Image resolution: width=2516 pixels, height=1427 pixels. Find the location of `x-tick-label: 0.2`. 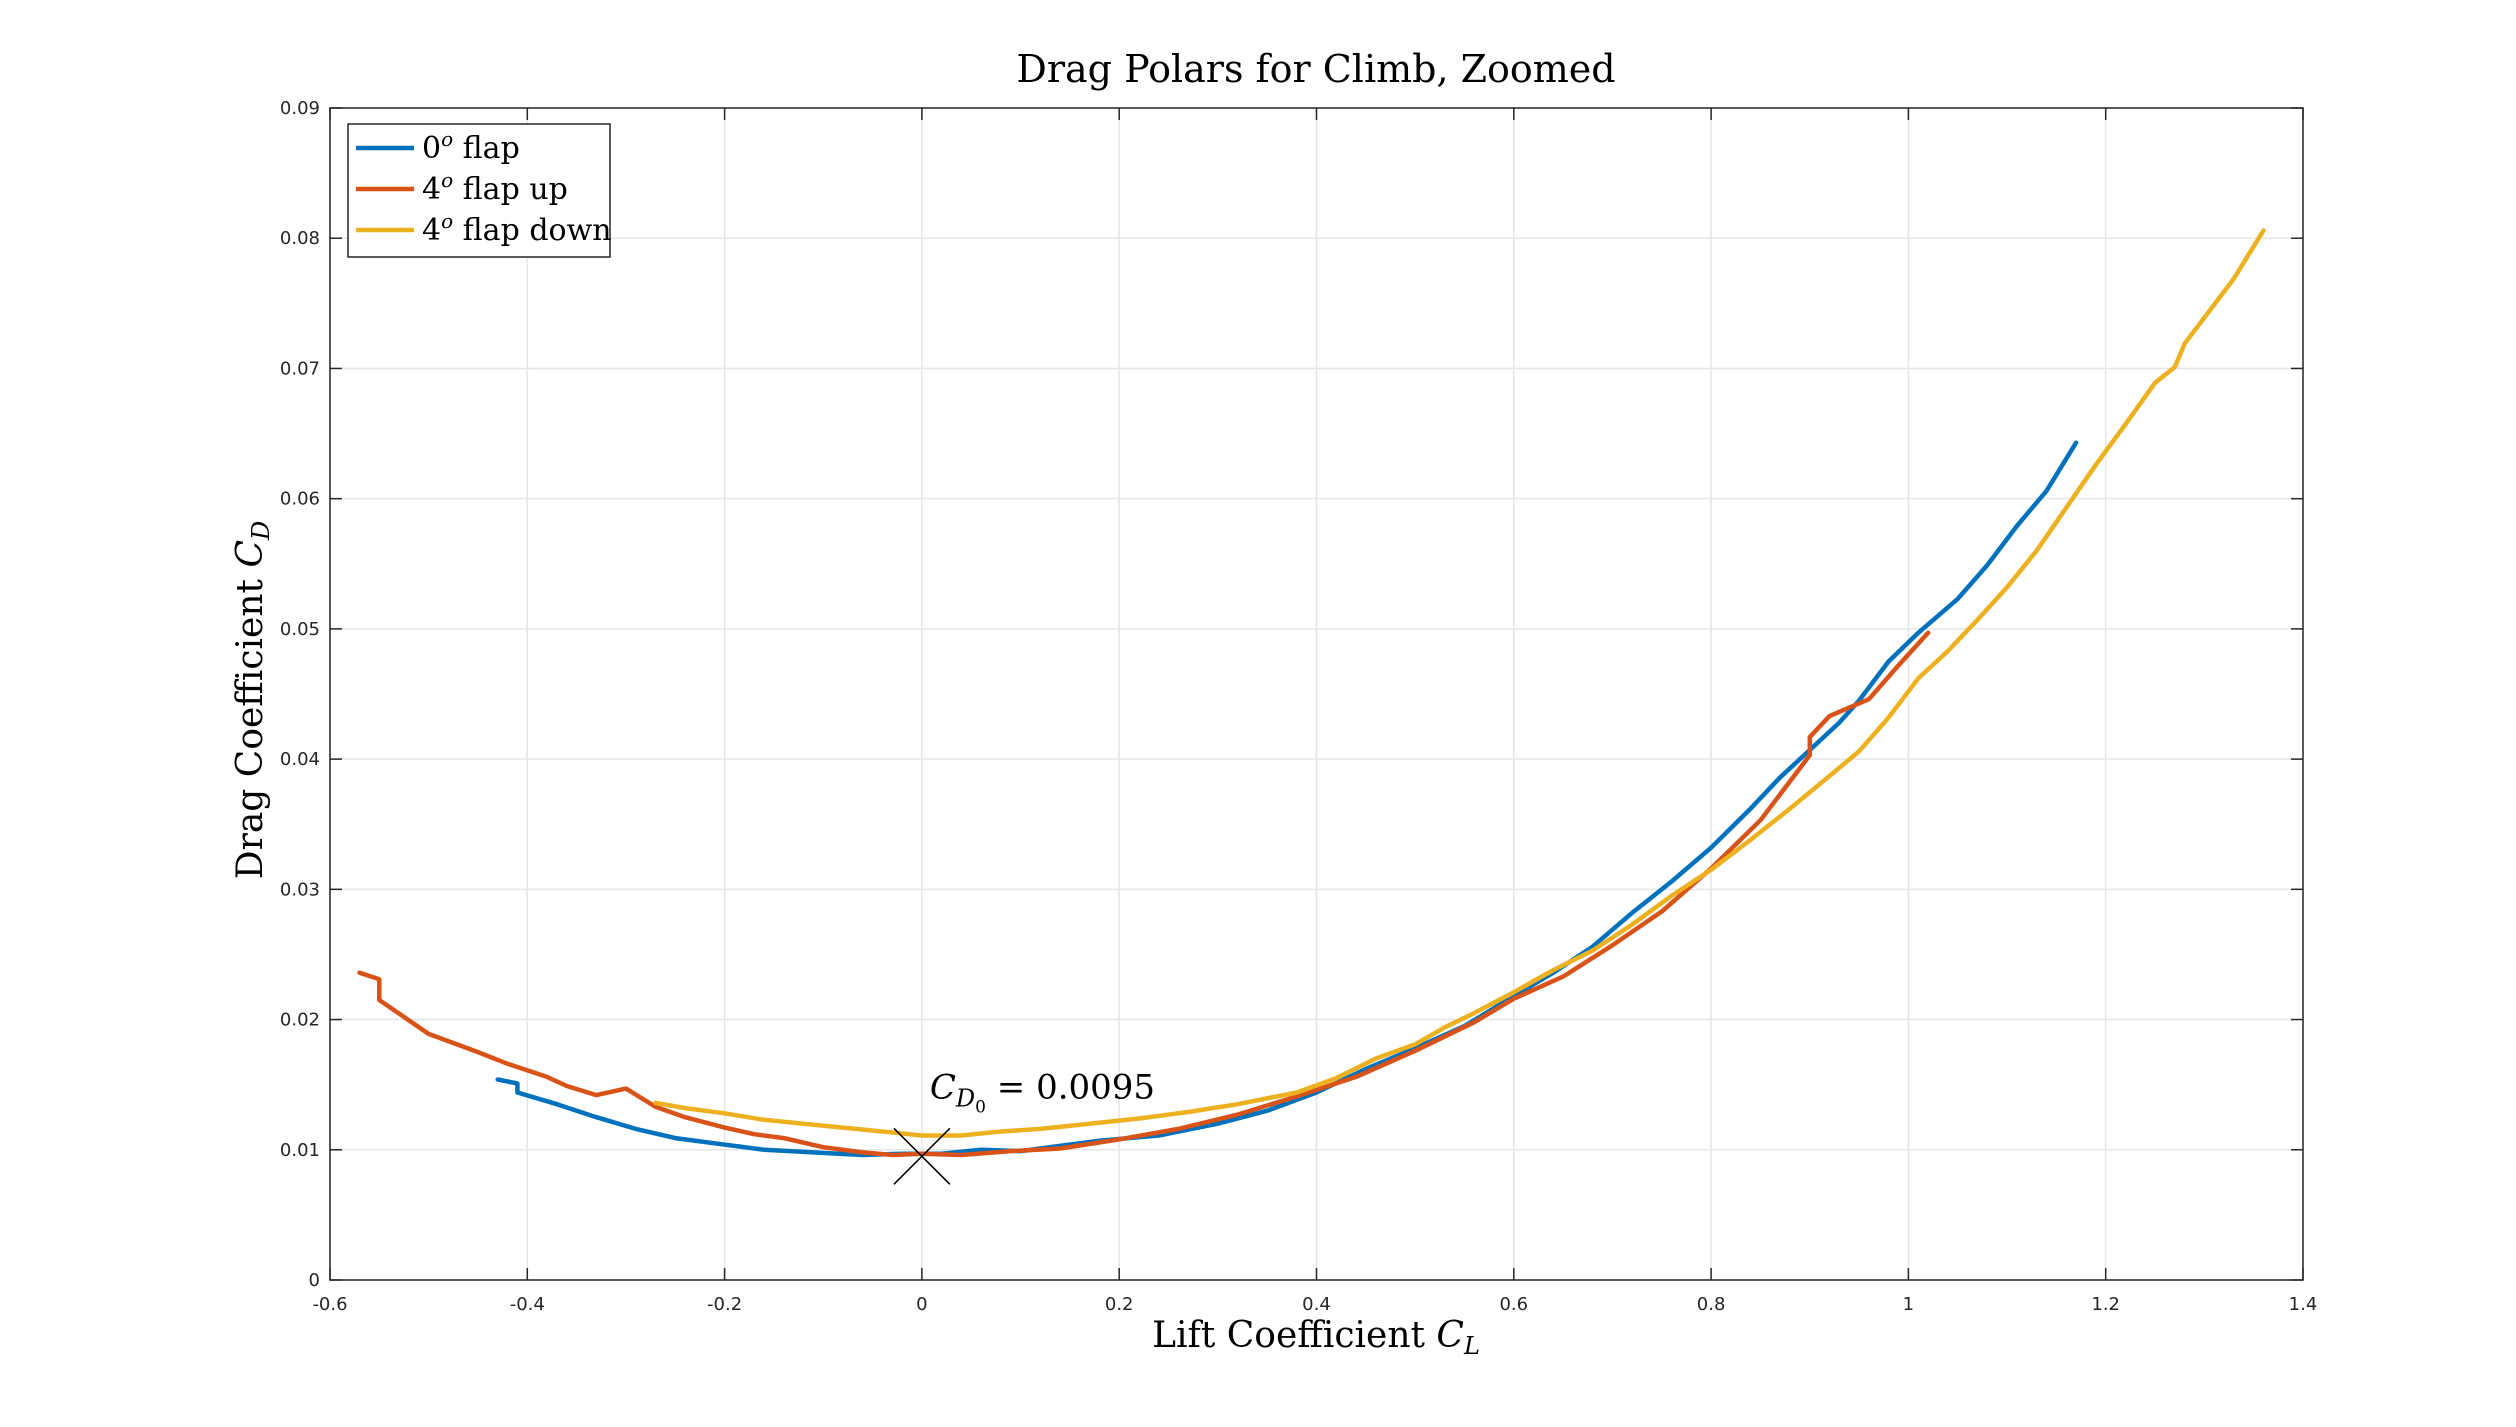

x-tick-label: 0.2 is located at coordinates (1119, 1304).